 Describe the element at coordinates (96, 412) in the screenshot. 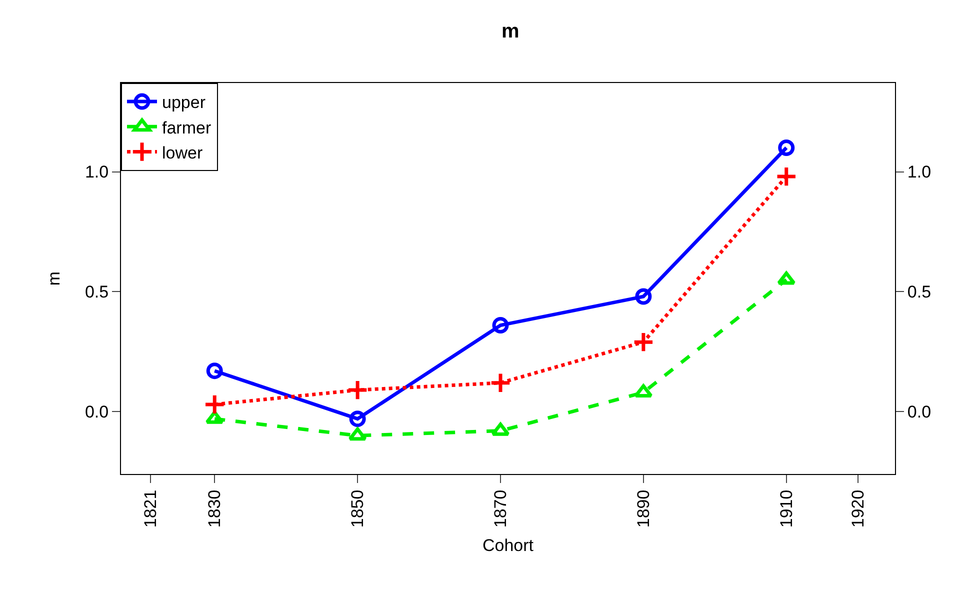

I see `y-tick-label: 0.0` at that location.